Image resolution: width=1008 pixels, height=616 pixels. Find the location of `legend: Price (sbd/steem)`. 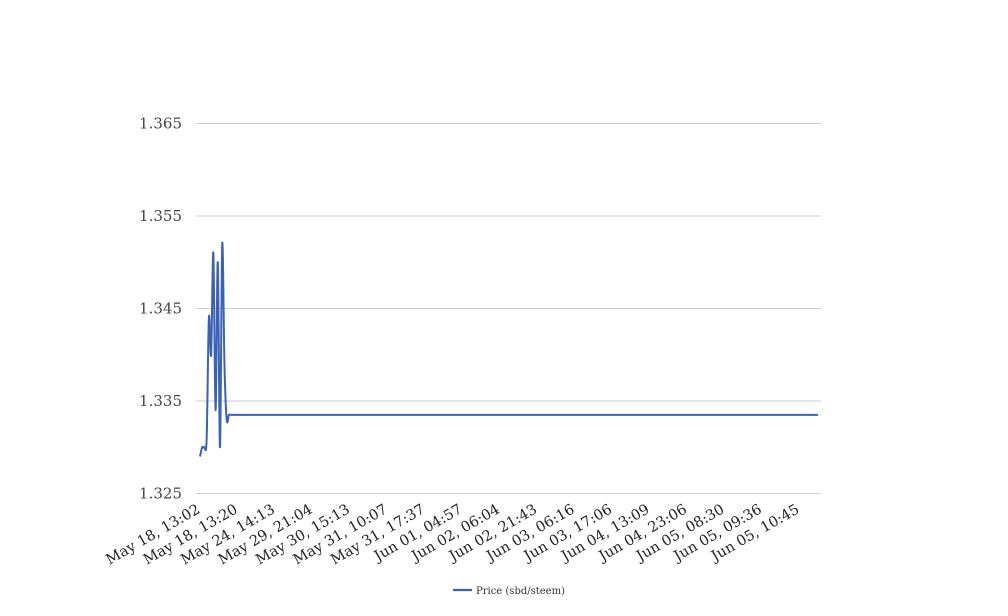

legend: Price (sbd/steem) is located at coordinates (509, 591).